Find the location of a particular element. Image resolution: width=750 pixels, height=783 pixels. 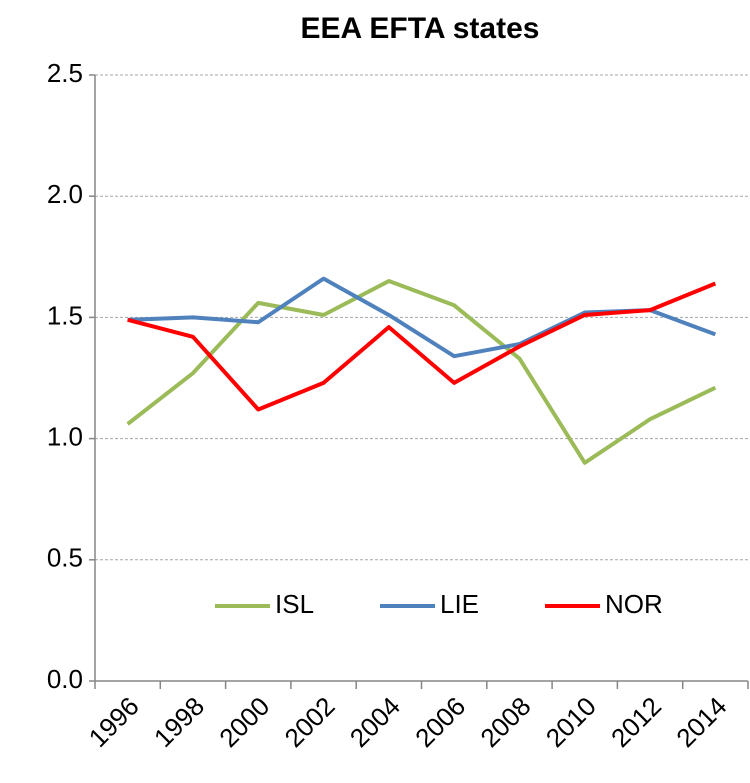

x-tick-label: 1998 is located at coordinates (179, 722).